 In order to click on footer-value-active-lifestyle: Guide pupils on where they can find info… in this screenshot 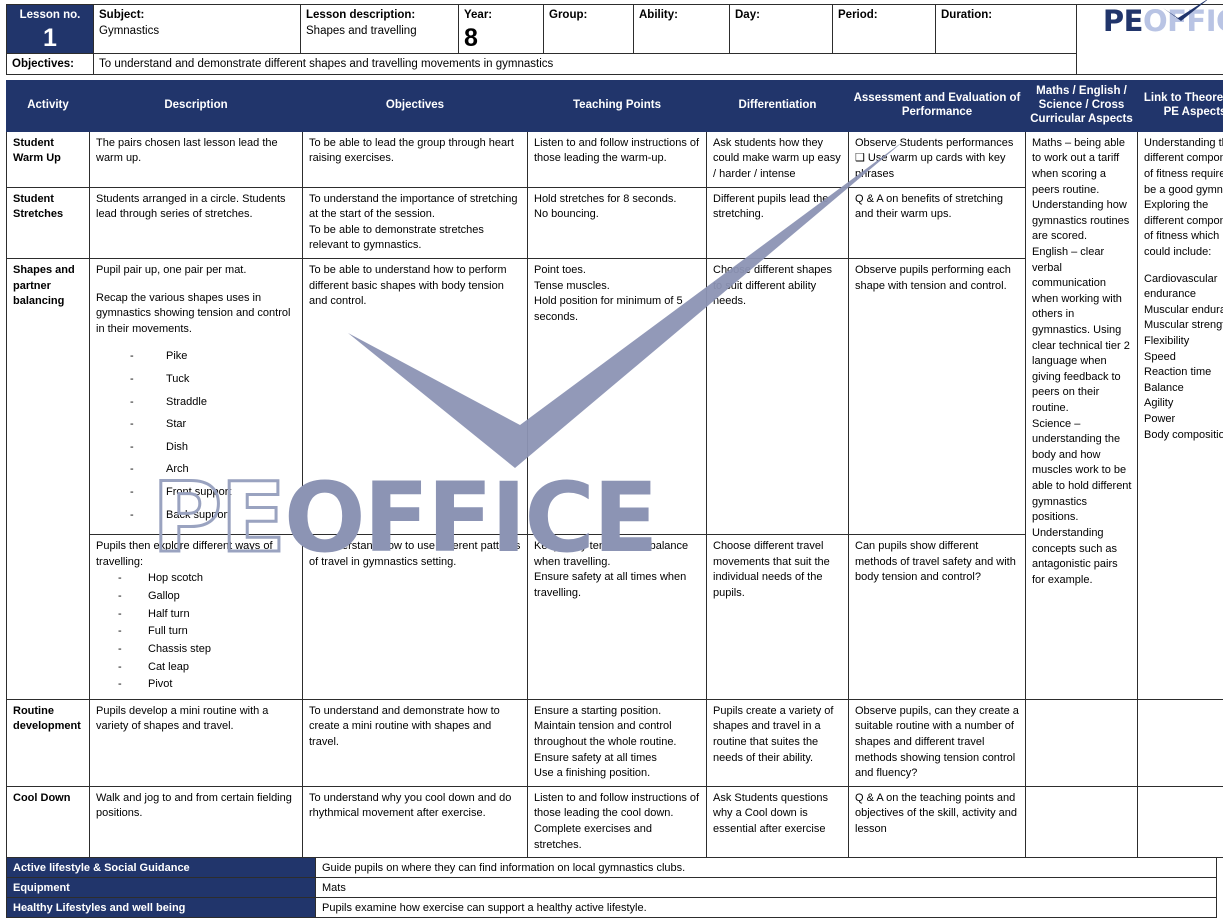, I will do `click(766, 868)`.